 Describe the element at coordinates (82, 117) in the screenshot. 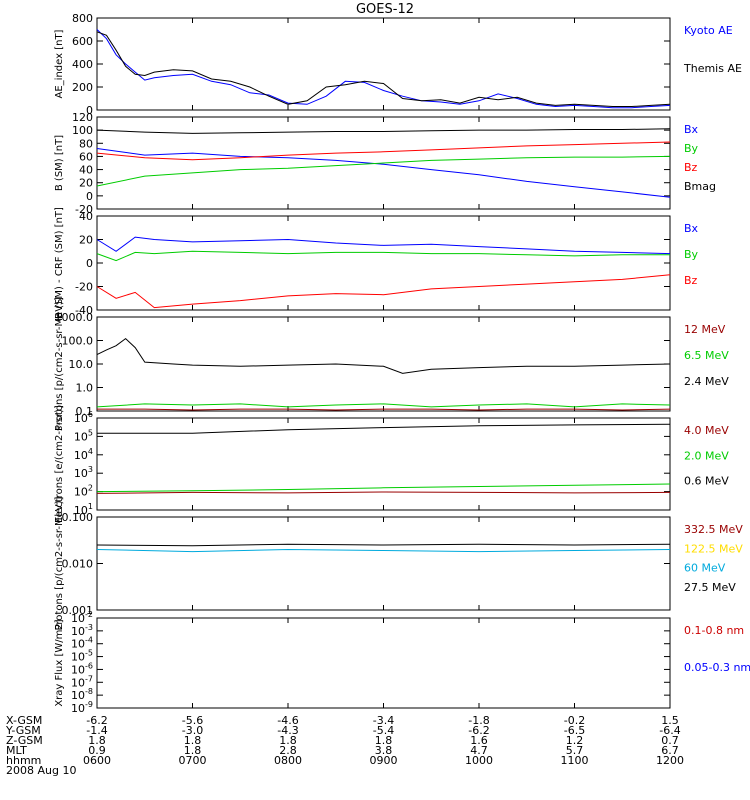

I see `y-tick-label: 120` at that location.